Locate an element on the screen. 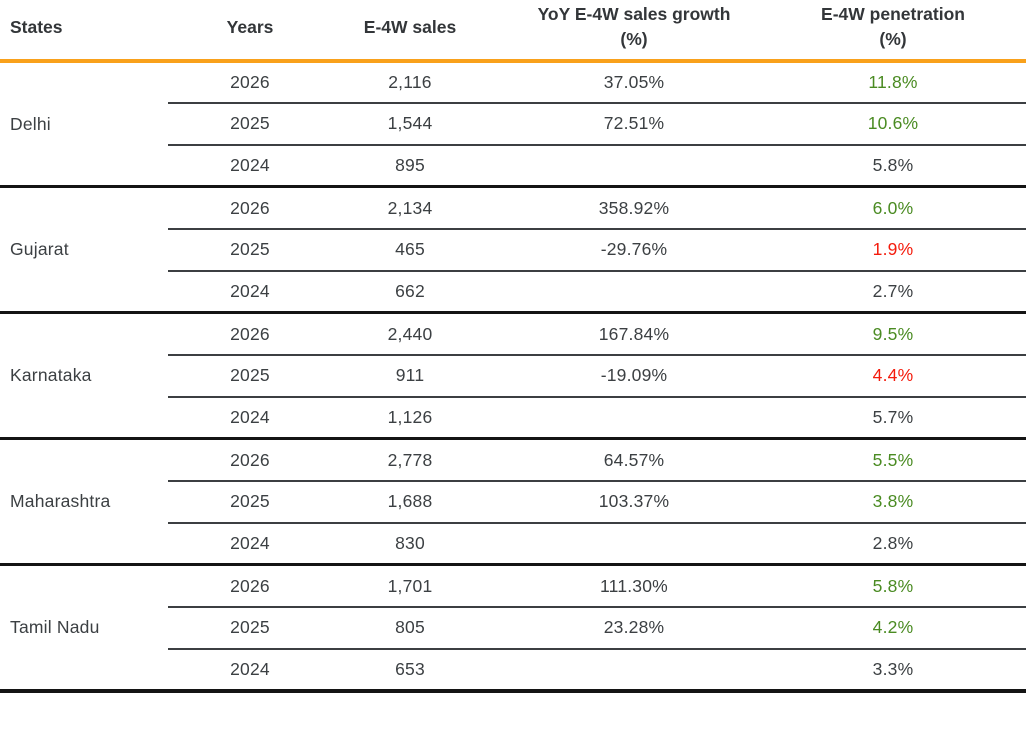  col-header-sales: E-4W sales is located at coordinates (410, 26).